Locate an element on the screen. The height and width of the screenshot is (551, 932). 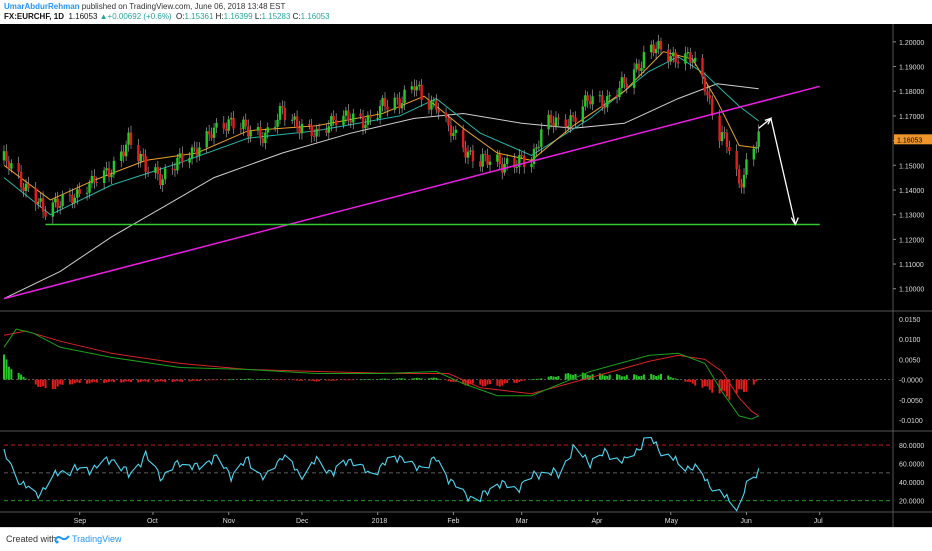
last-price-tag-label: 1.16053 is located at coordinates (909, 140).